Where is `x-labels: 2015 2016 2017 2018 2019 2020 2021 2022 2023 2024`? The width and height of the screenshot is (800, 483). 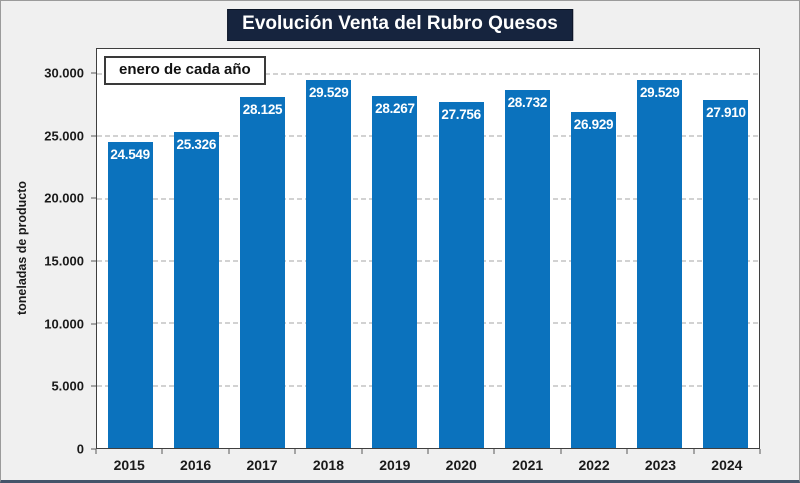 x-labels: 2015 2016 2017 2018 2019 2020 2021 2022 2023 2024 is located at coordinates (428, 461).